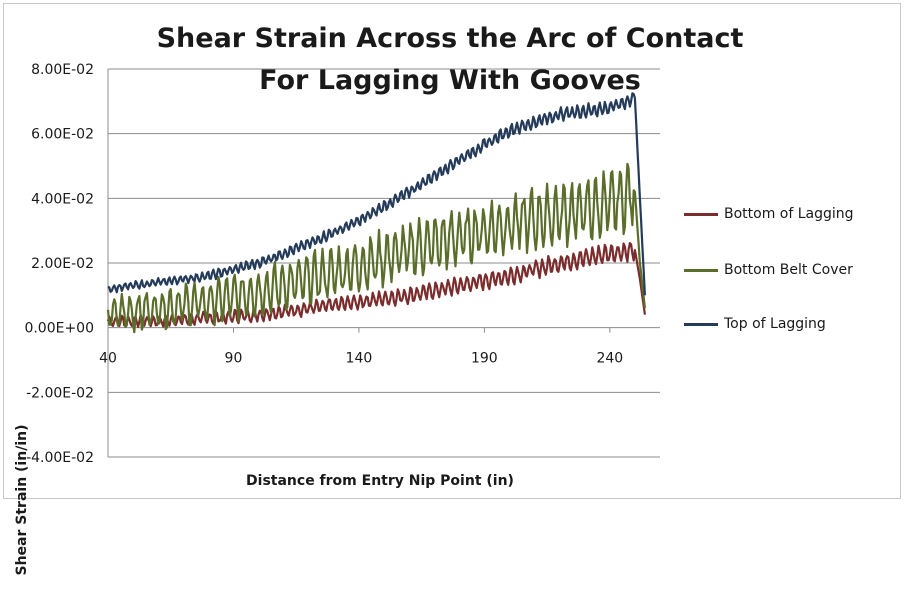 This screenshot has width=906, height=590. What do you see at coordinates (484, 359) in the screenshot?
I see `x-tick-label: 190` at bounding box center [484, 359].